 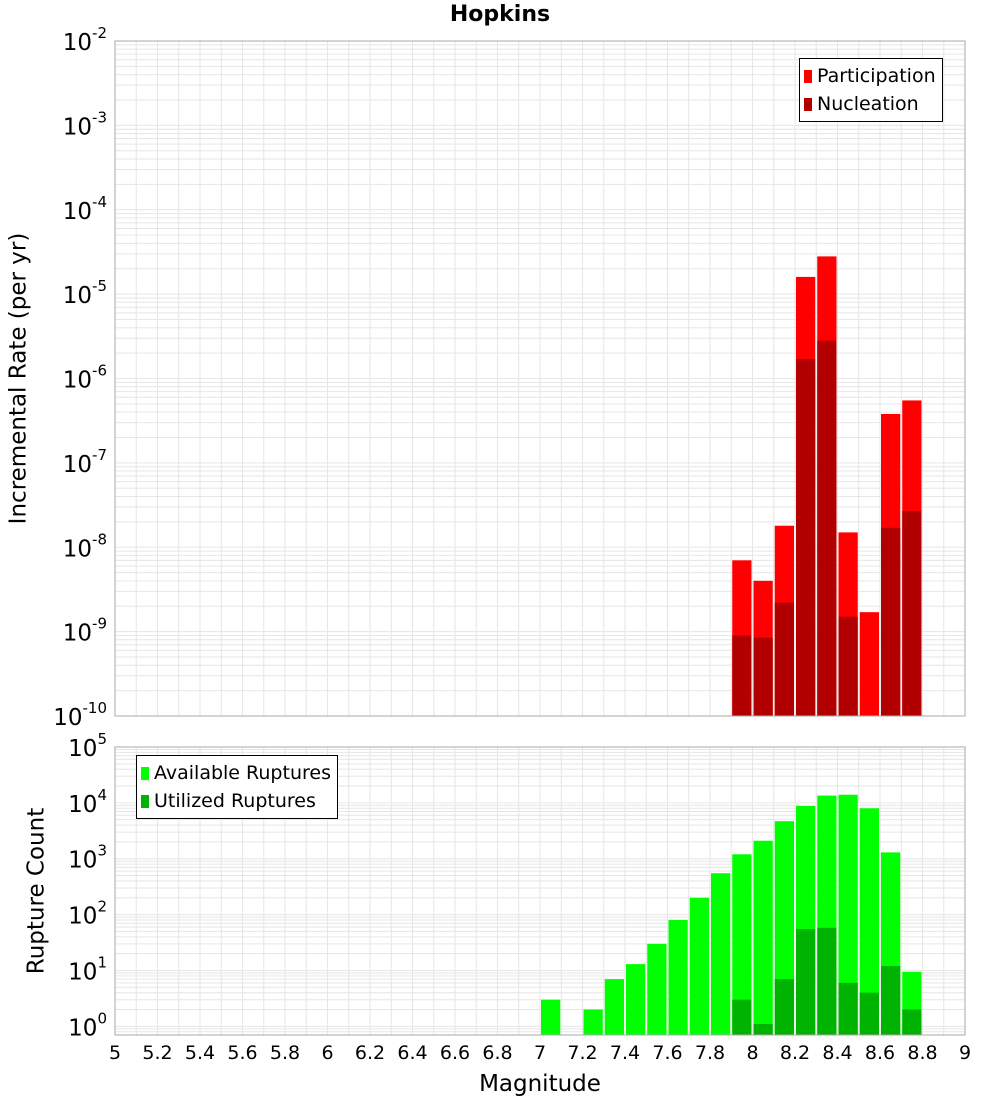 I want to click on xtick-label: 6.6, so click(x=455, y=1053).